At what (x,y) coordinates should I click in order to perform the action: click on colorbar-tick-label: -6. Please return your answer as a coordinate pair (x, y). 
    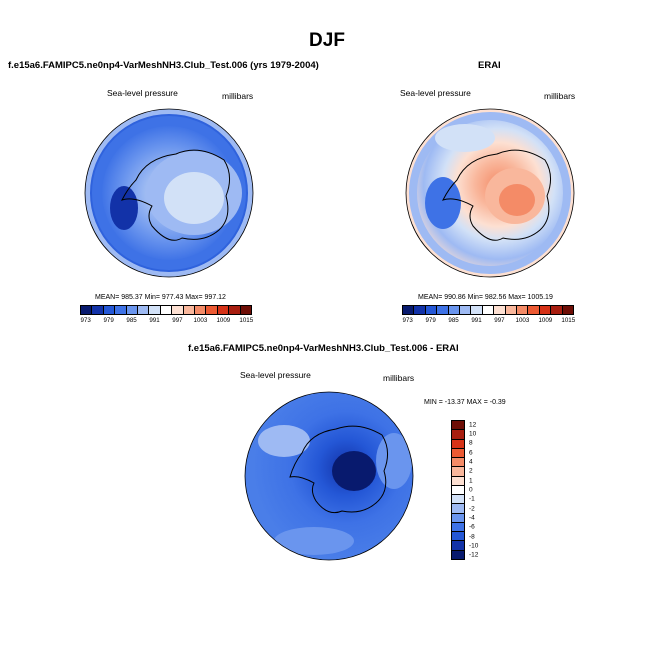
    Looking at the image, I should click on (472, 527).